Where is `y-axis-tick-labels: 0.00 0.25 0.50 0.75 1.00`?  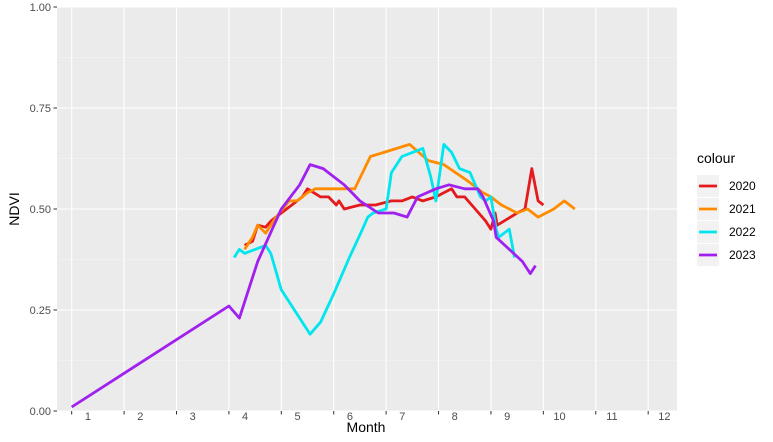
y-axis-tick-labels: 0.00 0.25 0.50 0.75 1.00 is located at coordinates (40, 210).